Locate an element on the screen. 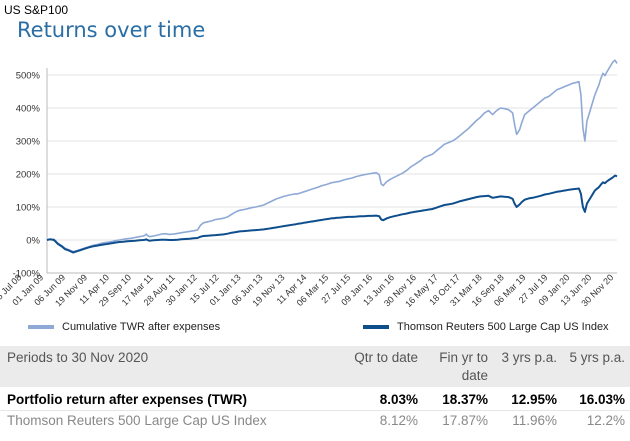  row-portfolio-fin-yr: 18.37% is located at coordinates (465, 399).